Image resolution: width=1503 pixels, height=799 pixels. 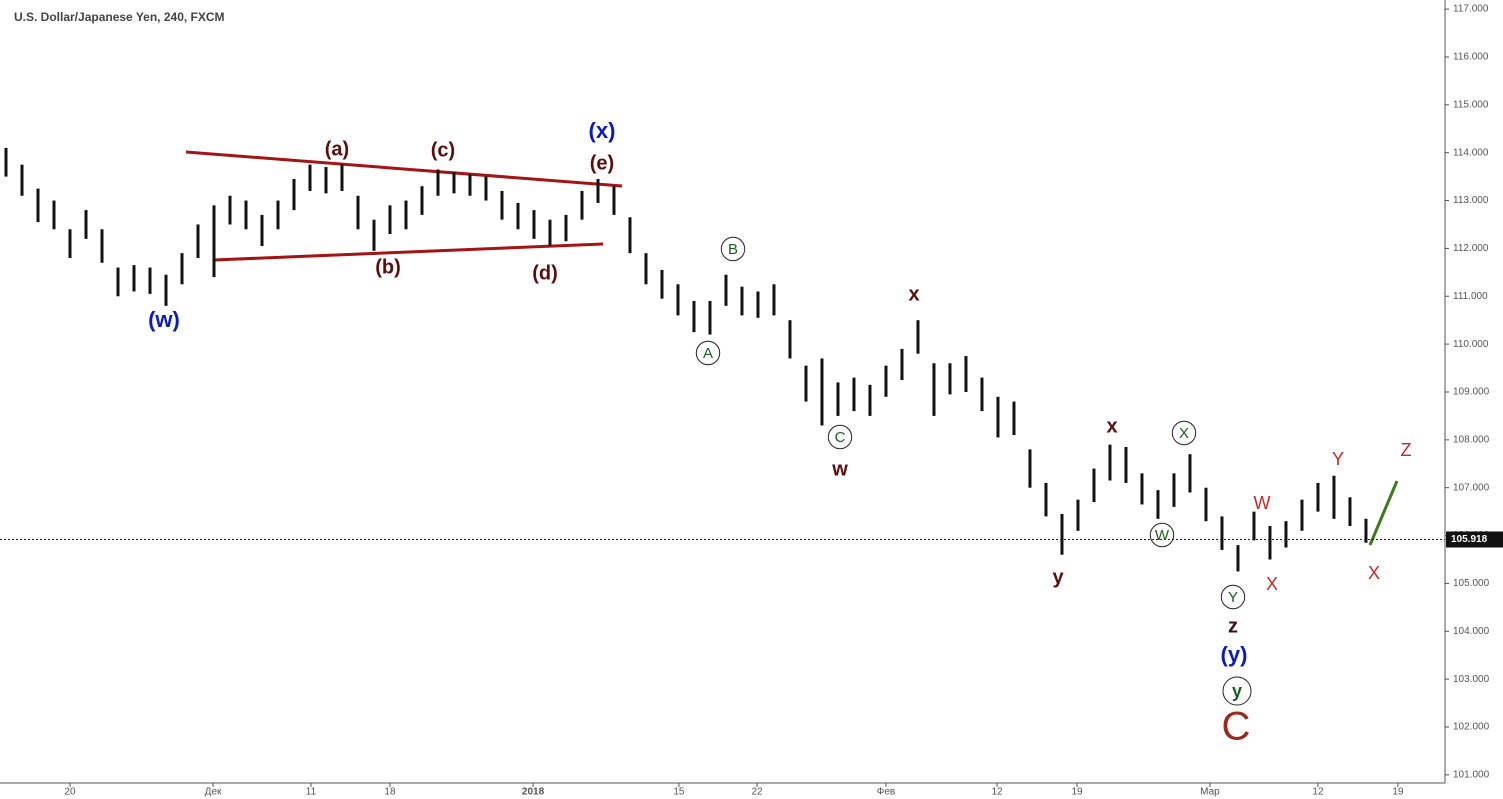 What do you see at coordinates (164, 319) in the screenshot?
I see `wave-label: (w)` at bounding box center [164, 319].